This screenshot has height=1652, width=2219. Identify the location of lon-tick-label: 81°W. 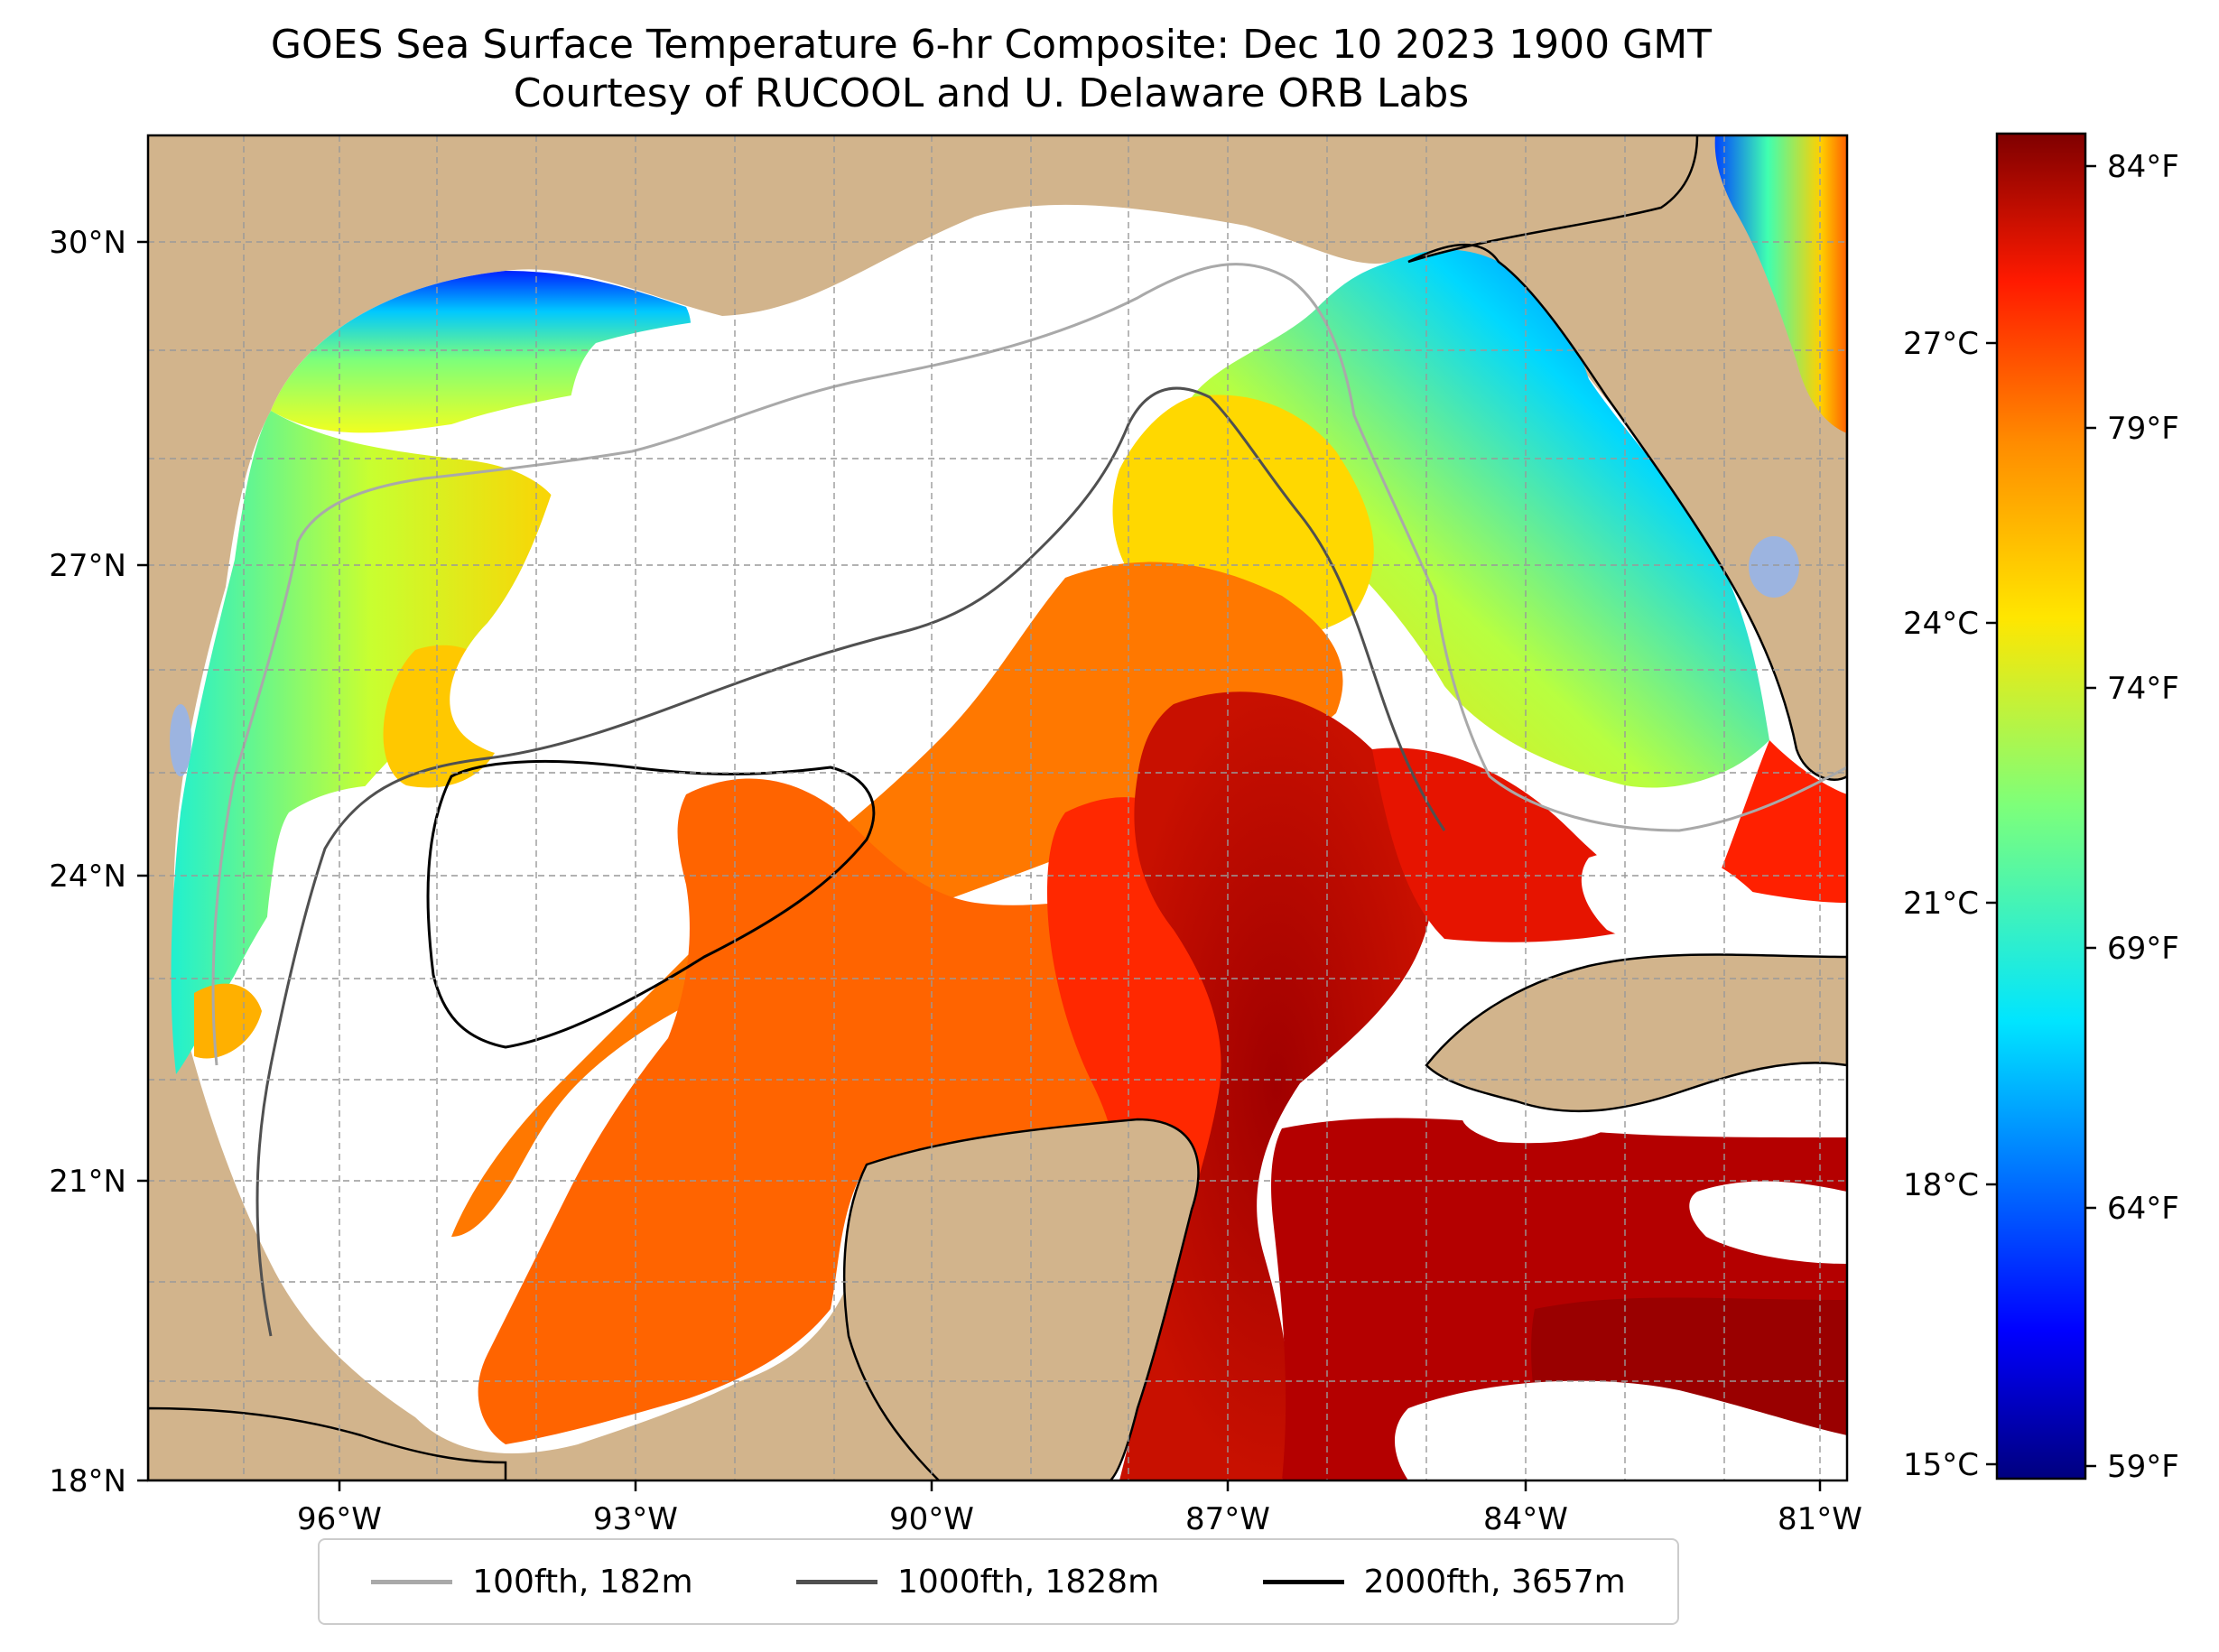
(1820, 1519).